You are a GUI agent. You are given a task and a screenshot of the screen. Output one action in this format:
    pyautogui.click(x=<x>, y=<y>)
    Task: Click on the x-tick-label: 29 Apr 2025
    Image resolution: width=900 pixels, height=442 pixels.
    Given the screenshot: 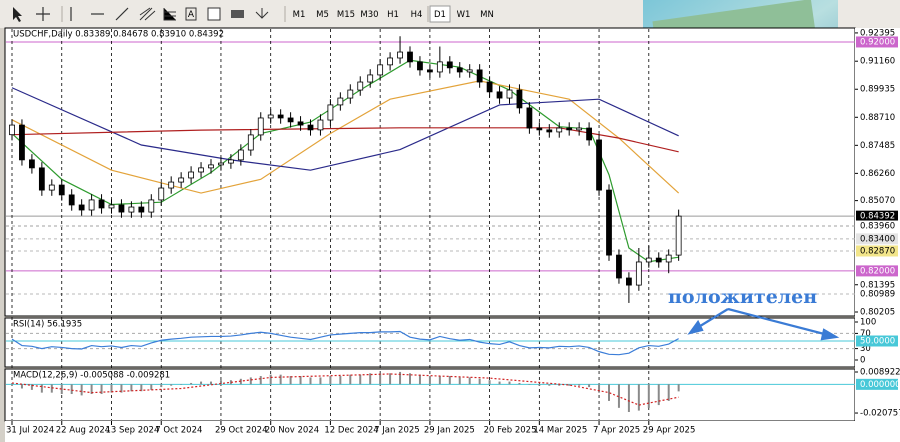 What is the action you would take?
    pyautogui.click(x=669, y=431)
    